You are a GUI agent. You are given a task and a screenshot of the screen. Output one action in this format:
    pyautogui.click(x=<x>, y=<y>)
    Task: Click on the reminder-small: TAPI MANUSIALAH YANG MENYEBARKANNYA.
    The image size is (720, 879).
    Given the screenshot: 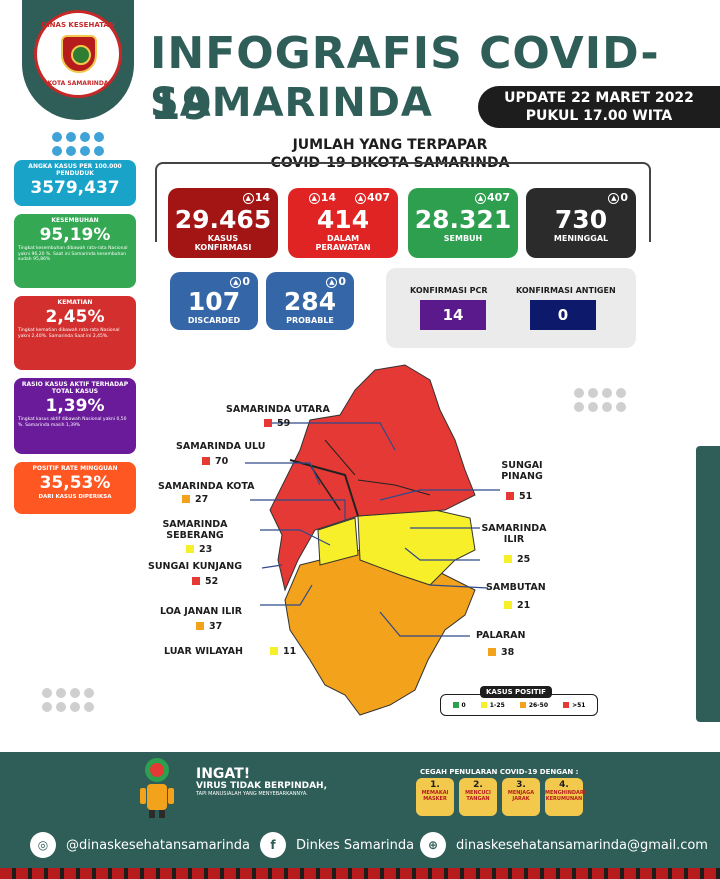 What is the action you would take?
    pyautogui.click(x=252, y=794)
    